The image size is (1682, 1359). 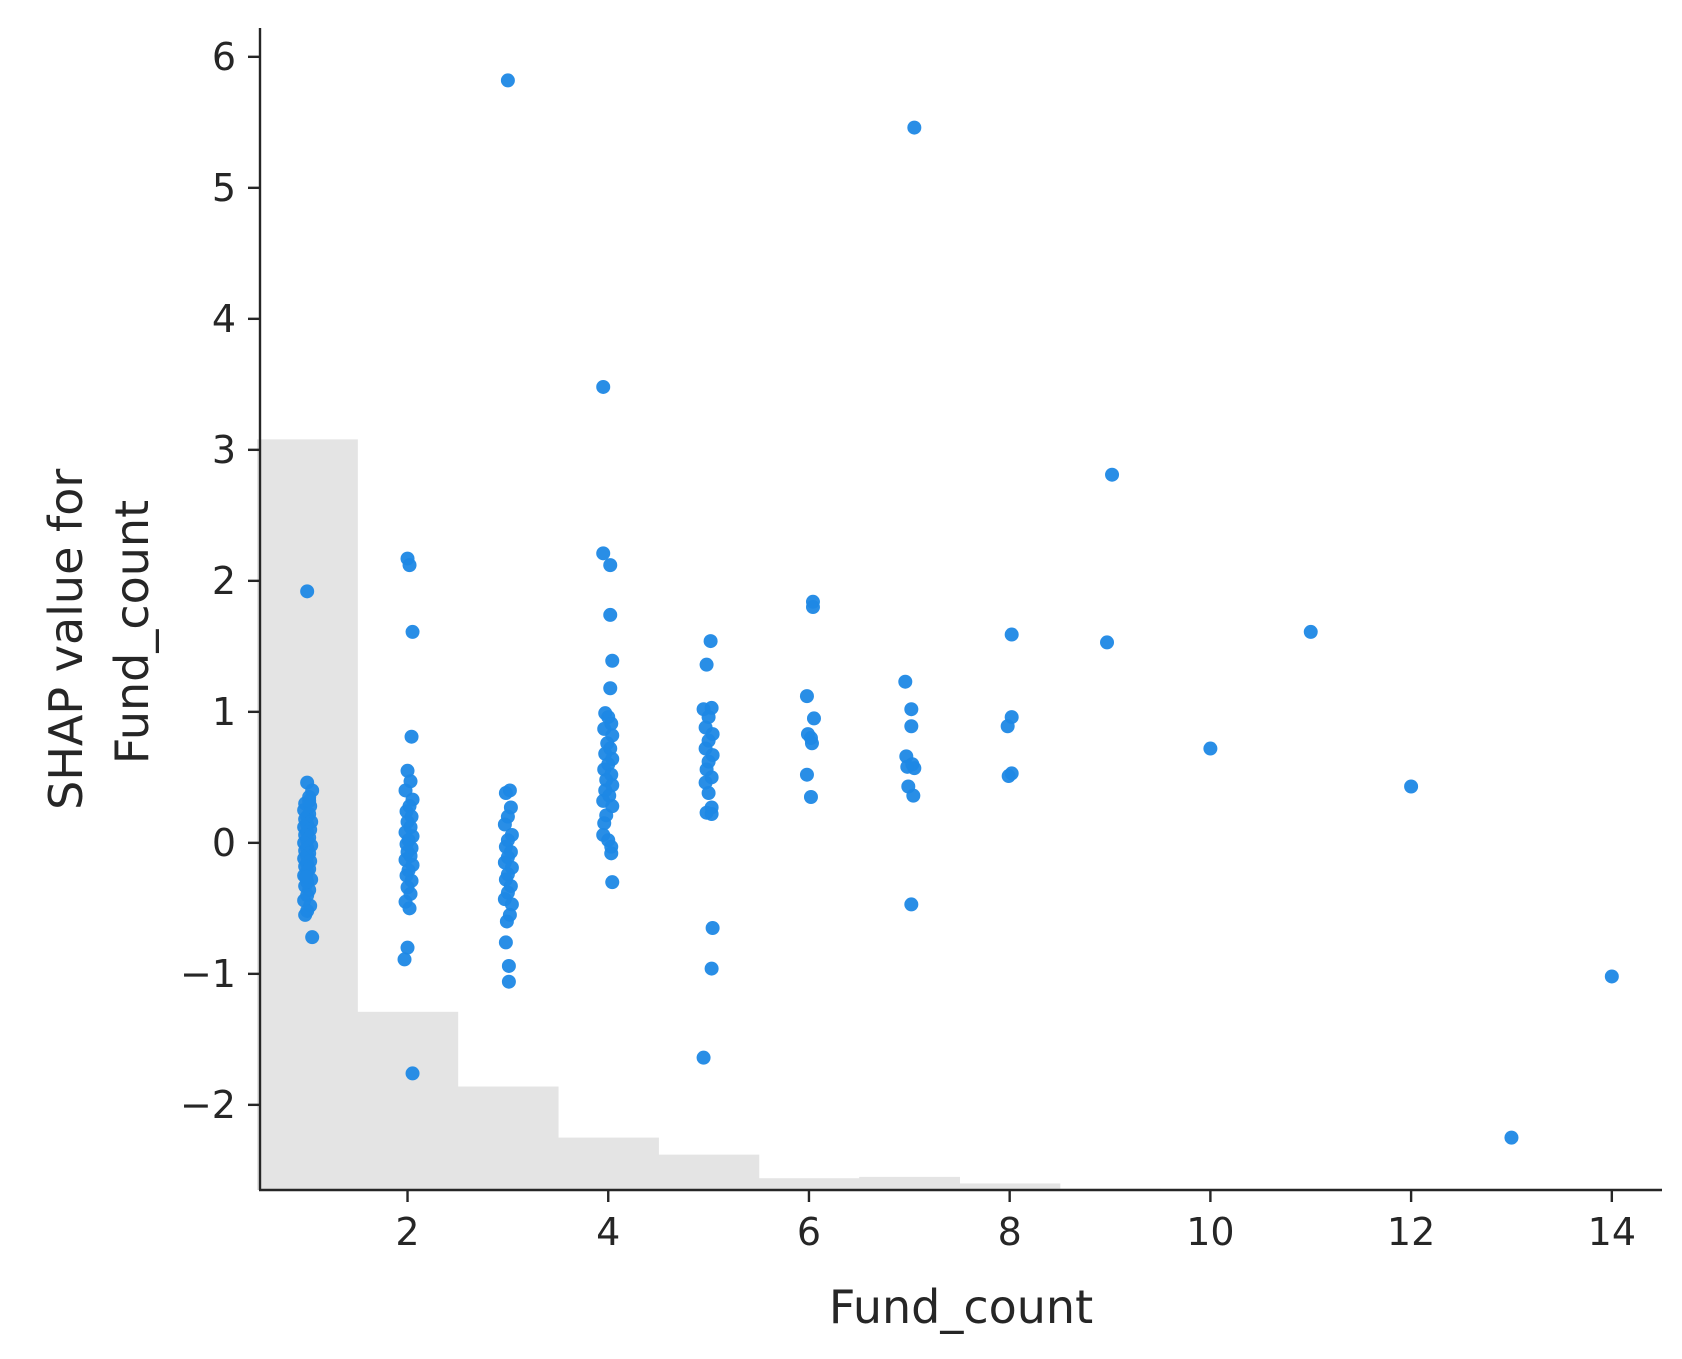 I want to click on x-ticks: 2 4 6 8 10 12 14, so click(x=1015, y=1222).